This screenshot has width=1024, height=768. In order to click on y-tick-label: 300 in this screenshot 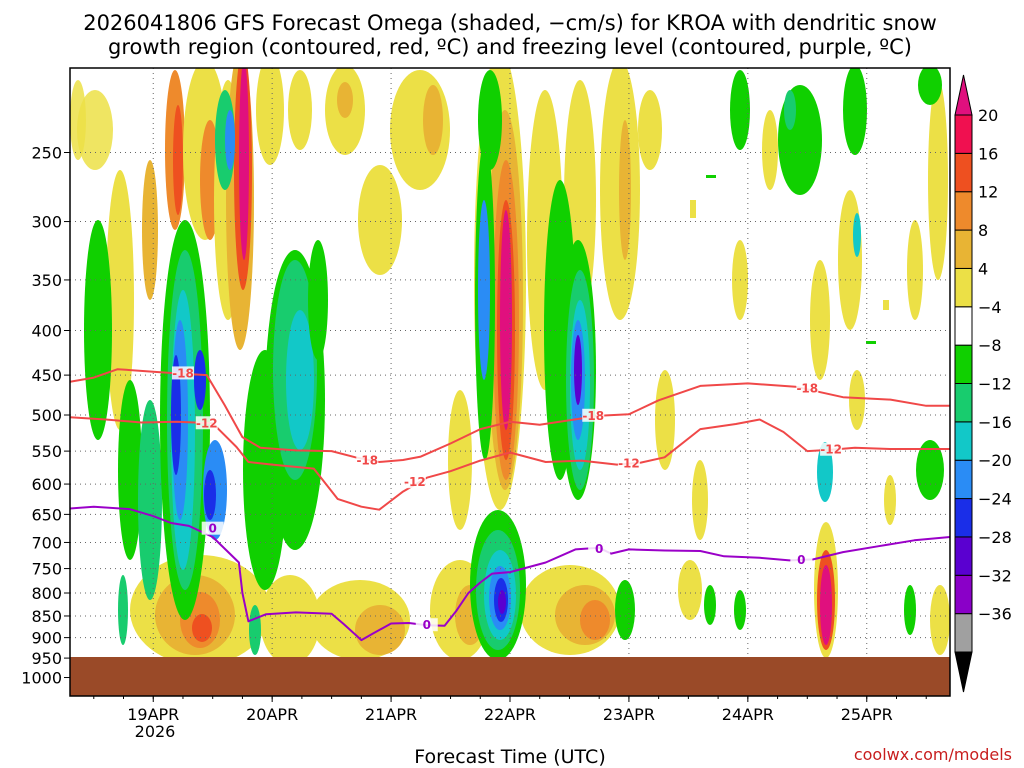, I will do `click(46, 222)`.